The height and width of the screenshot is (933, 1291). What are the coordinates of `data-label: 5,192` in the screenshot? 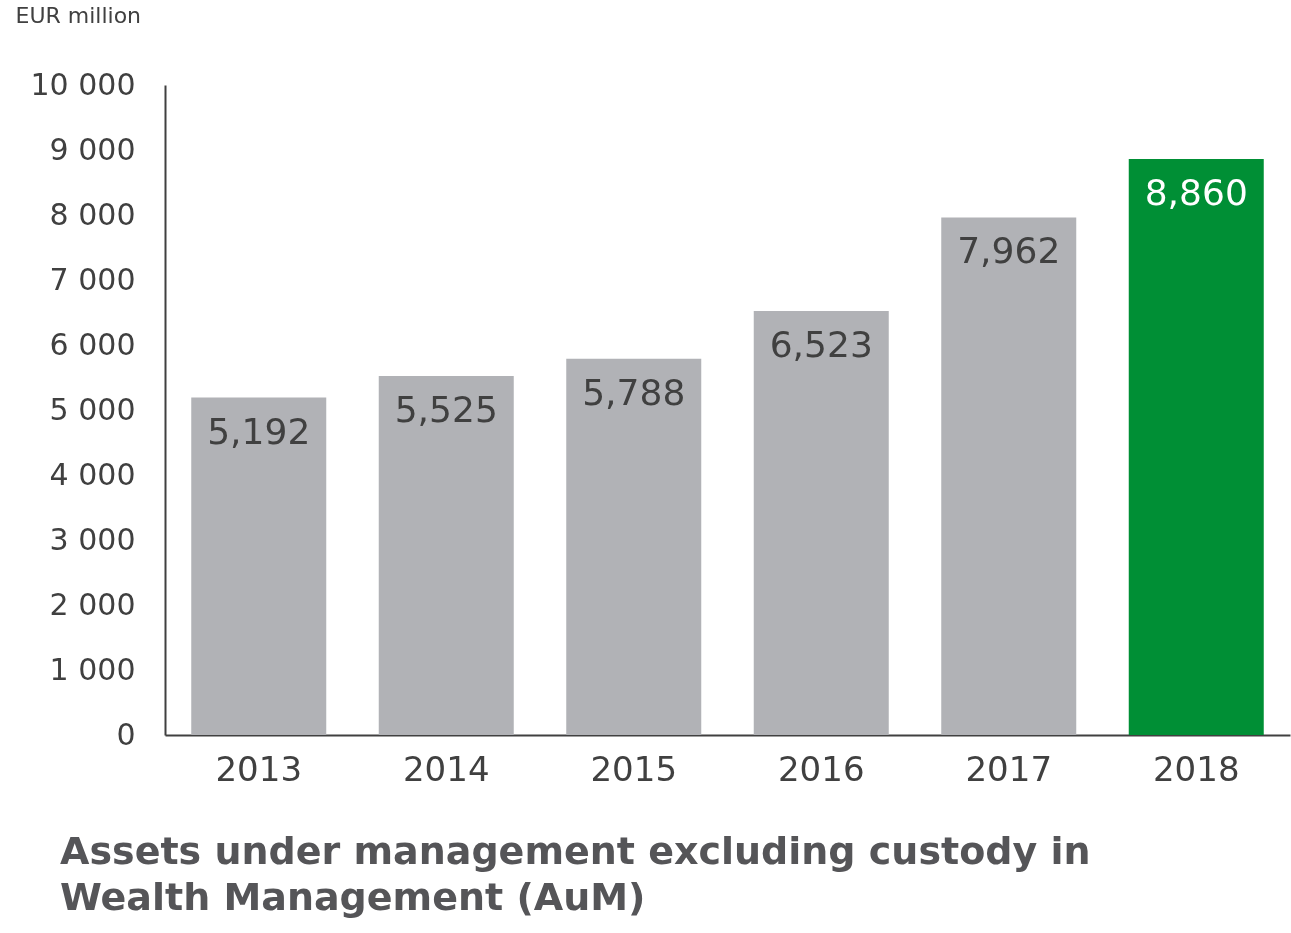 It's located at (259, 431).